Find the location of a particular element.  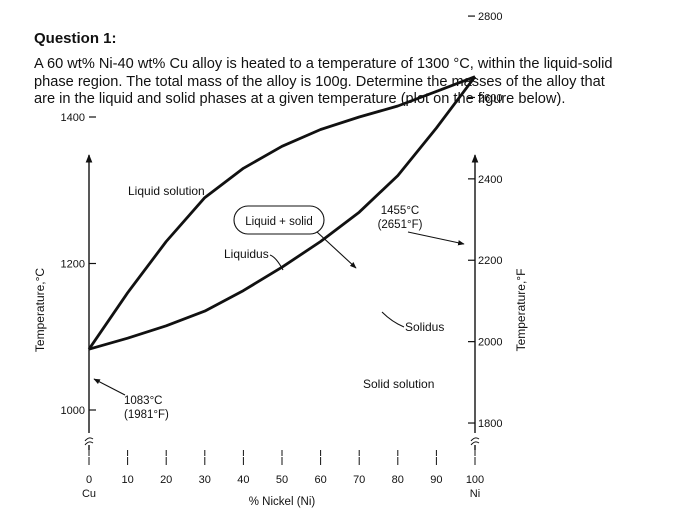

liquid-region-label: Liquid solution is located at coordinates (166, 191).